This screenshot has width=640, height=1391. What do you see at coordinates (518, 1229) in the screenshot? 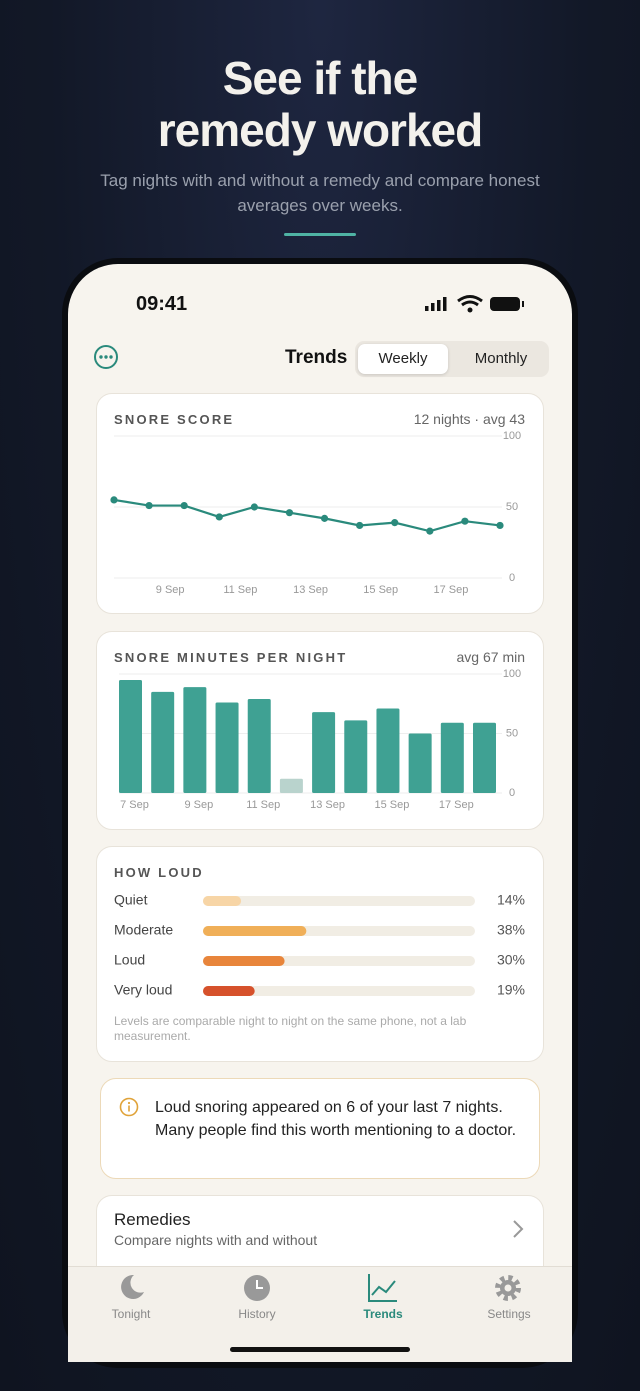
I see `chevron` at bounding box center [518, 1229].